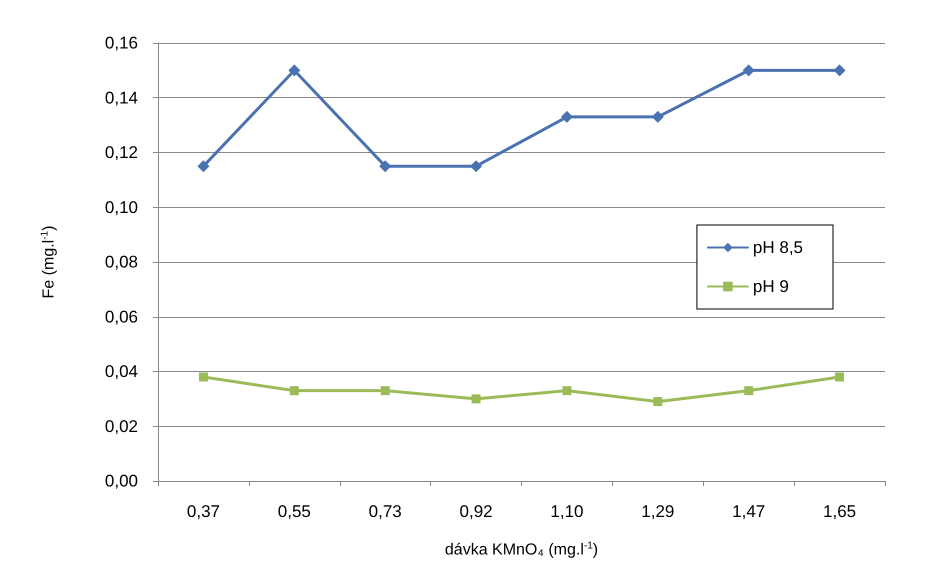 This screenshot has height=582, width=943. I want to click on y-axis-title: Fe (mg.l-1), so click(49, 262).